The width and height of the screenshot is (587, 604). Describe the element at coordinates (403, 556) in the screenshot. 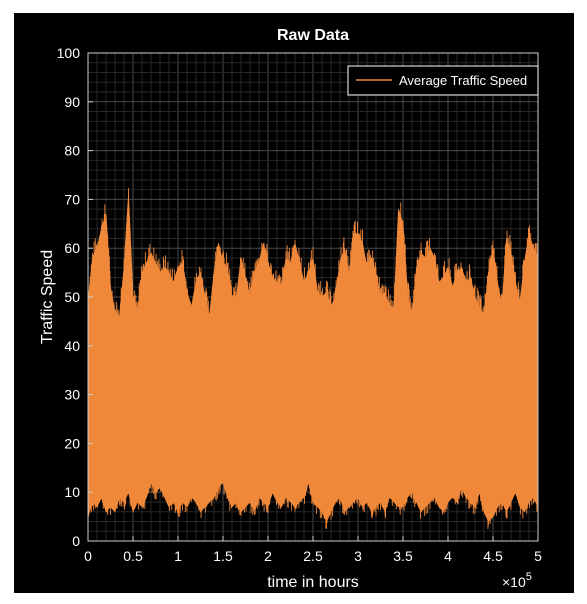

I see `x-tick-label: 3.5` at that location.